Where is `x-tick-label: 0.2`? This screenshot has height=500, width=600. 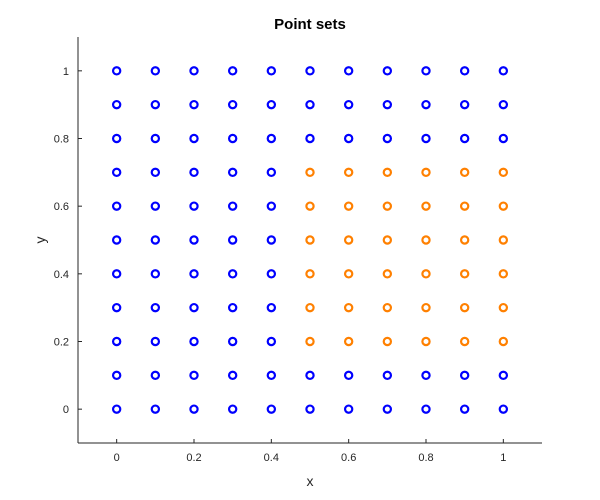
x-tick-label: 0.2 is located at coordinates (193, 458).